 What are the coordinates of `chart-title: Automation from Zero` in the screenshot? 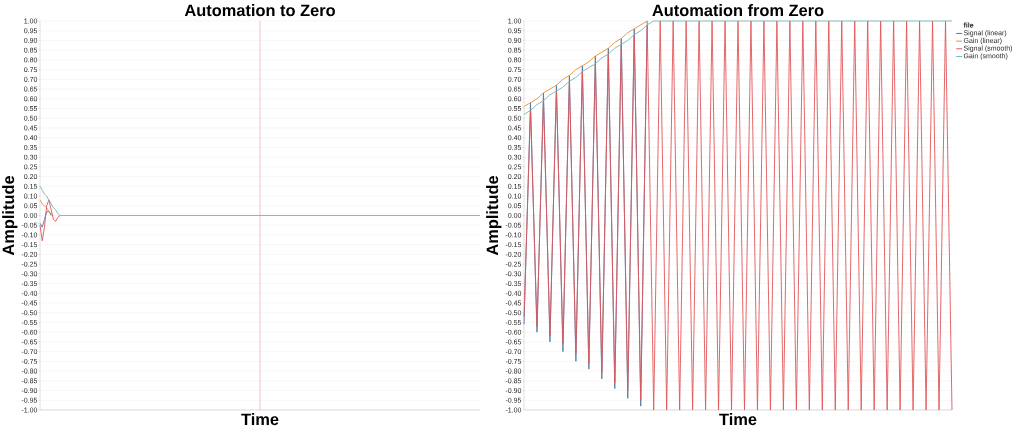 It's located at (738, 10).